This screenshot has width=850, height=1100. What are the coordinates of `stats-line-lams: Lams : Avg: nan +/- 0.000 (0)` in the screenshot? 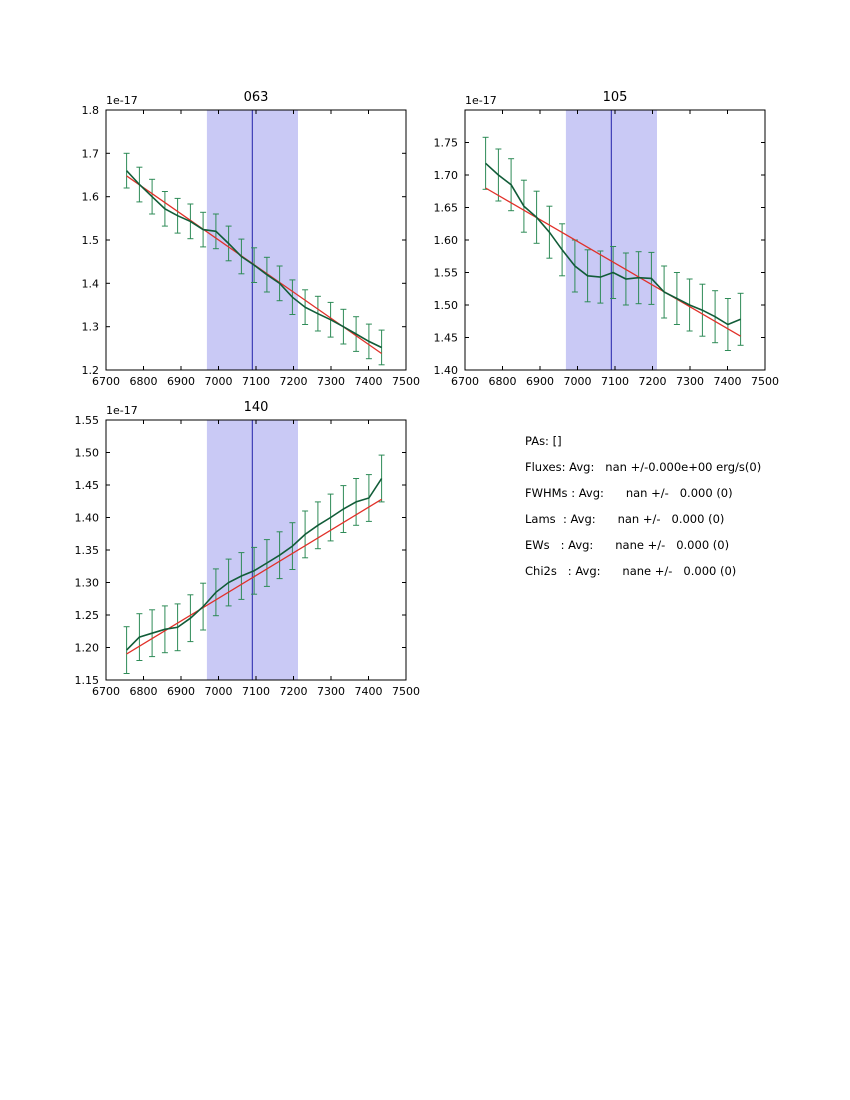 It's located at (625, 519).